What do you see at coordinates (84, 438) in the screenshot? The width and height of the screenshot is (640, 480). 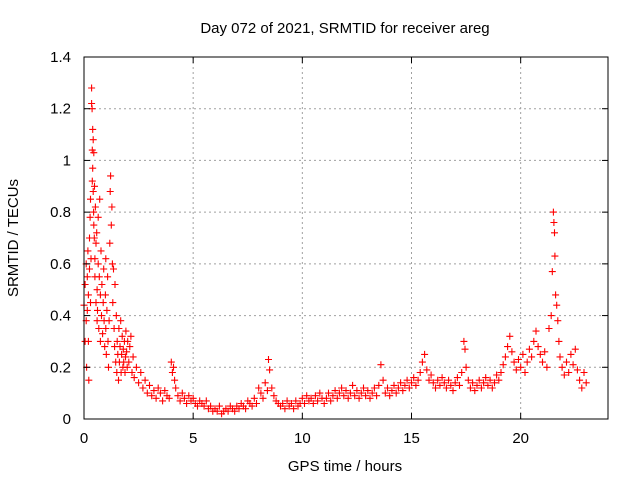 I see `x-tick-label: 0` at bounding box center [84, 438].